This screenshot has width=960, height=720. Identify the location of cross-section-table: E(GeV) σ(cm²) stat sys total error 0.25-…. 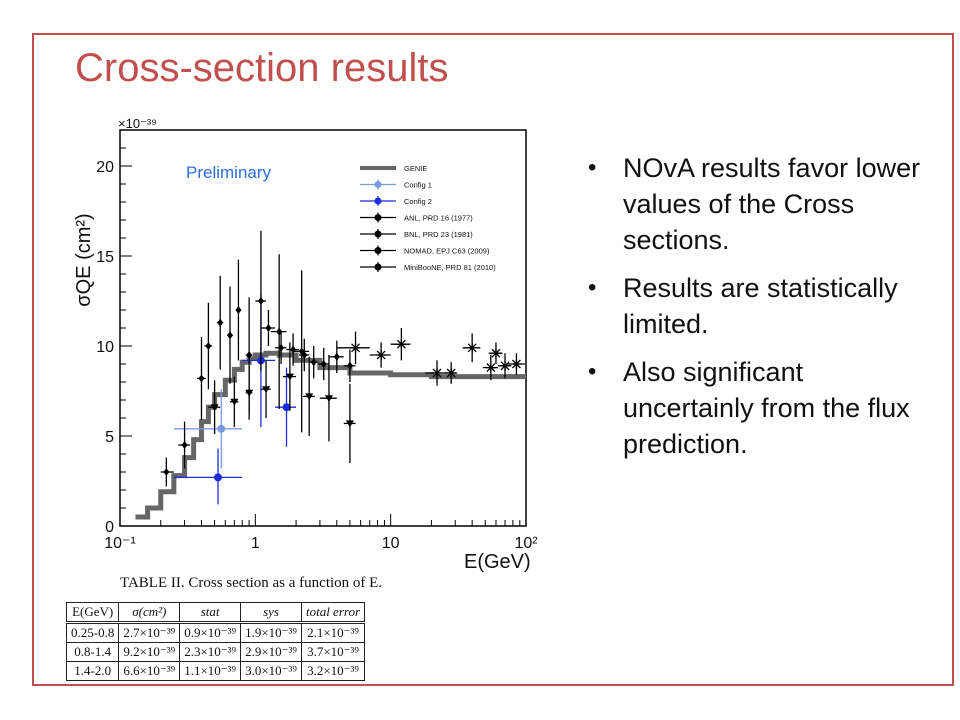
(215, 641).